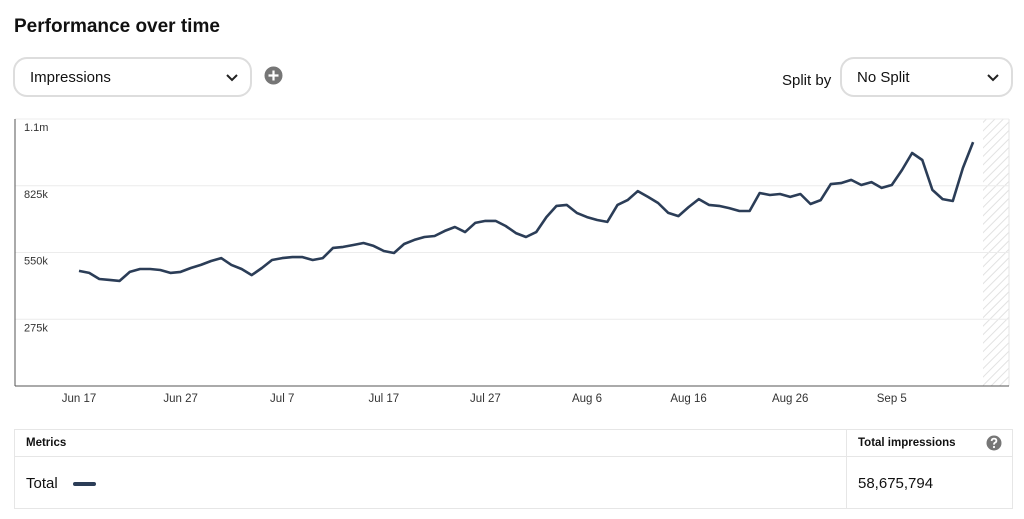  I want to click on series-name: Total, so click(42, 483).